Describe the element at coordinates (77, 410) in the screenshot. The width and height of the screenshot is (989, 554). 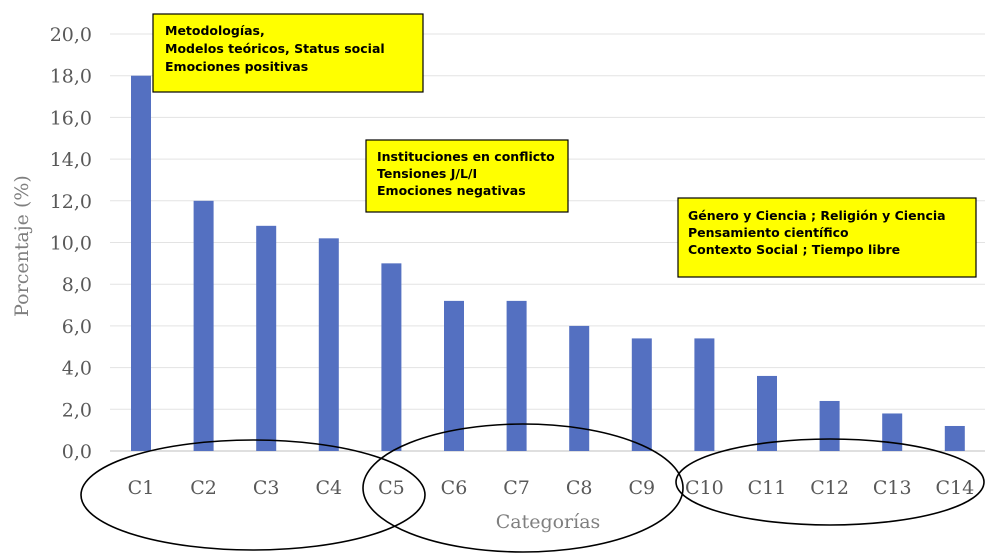
I see `y-tick-label: 2,0` at that location.